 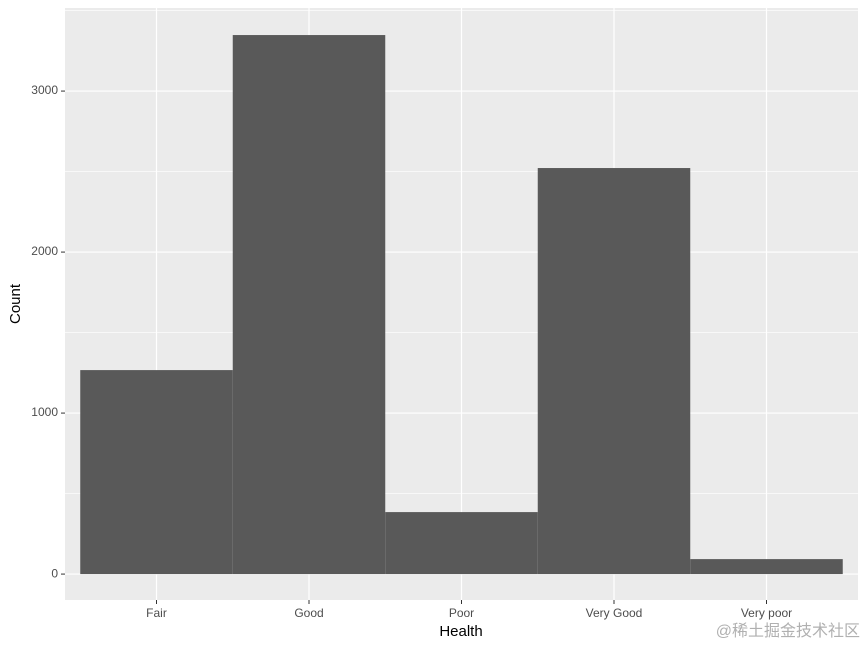 What do you see at coordinates (788, 631) in the screenshot?
I see `watermark: @稀土掘金技术社区` at bounding box center [788, 631].